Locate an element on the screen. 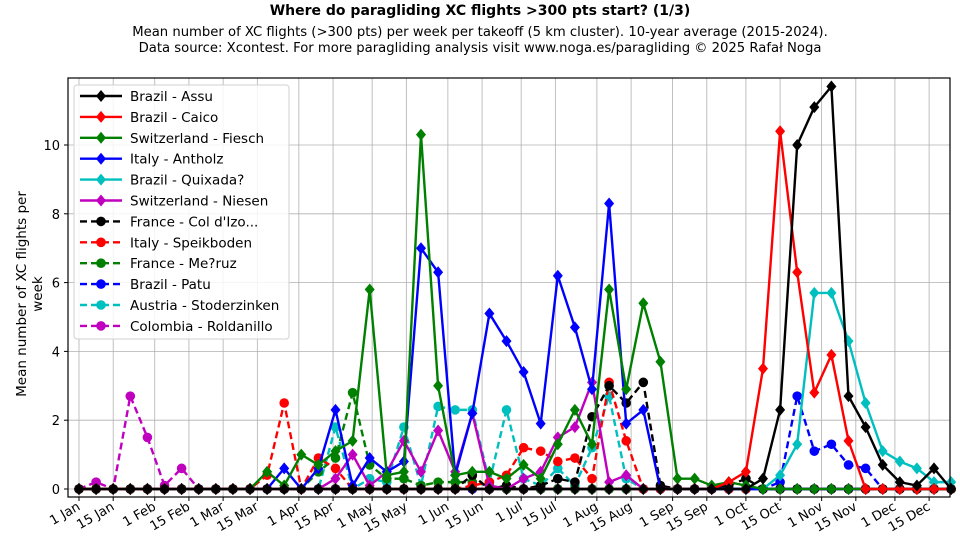  svg-text: France - Me?ruz is located at coordinates (183, 264).